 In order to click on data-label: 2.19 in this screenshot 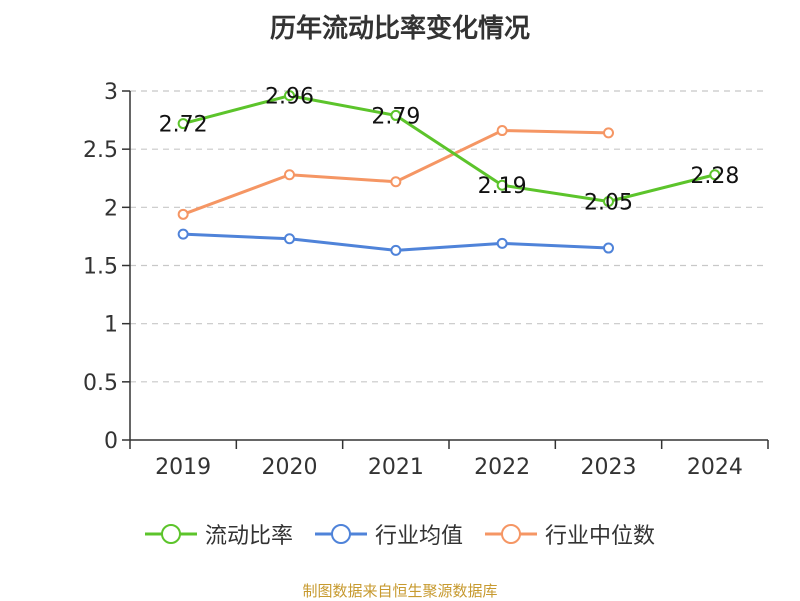, I will do `click(502, 186)`.